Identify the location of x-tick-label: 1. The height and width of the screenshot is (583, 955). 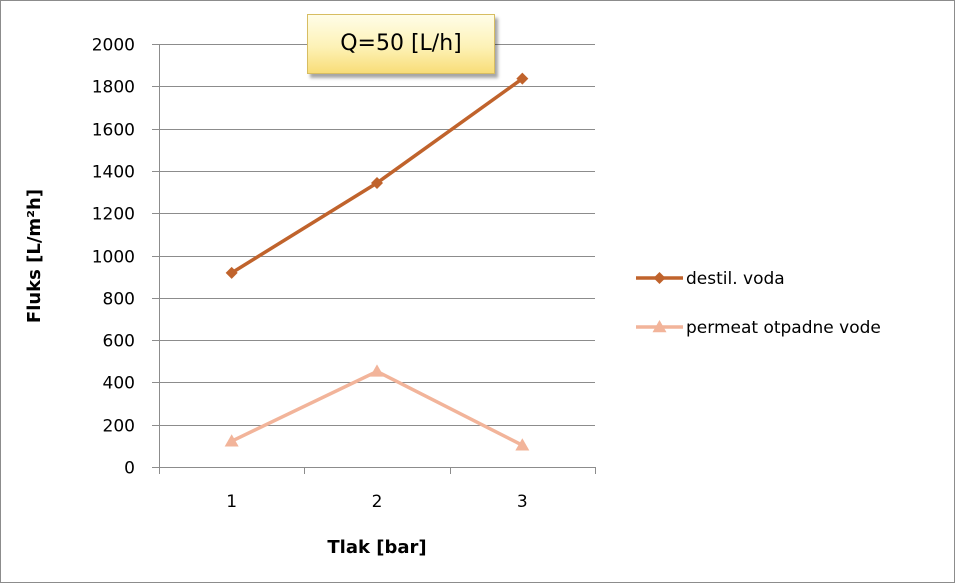
(231, 502).